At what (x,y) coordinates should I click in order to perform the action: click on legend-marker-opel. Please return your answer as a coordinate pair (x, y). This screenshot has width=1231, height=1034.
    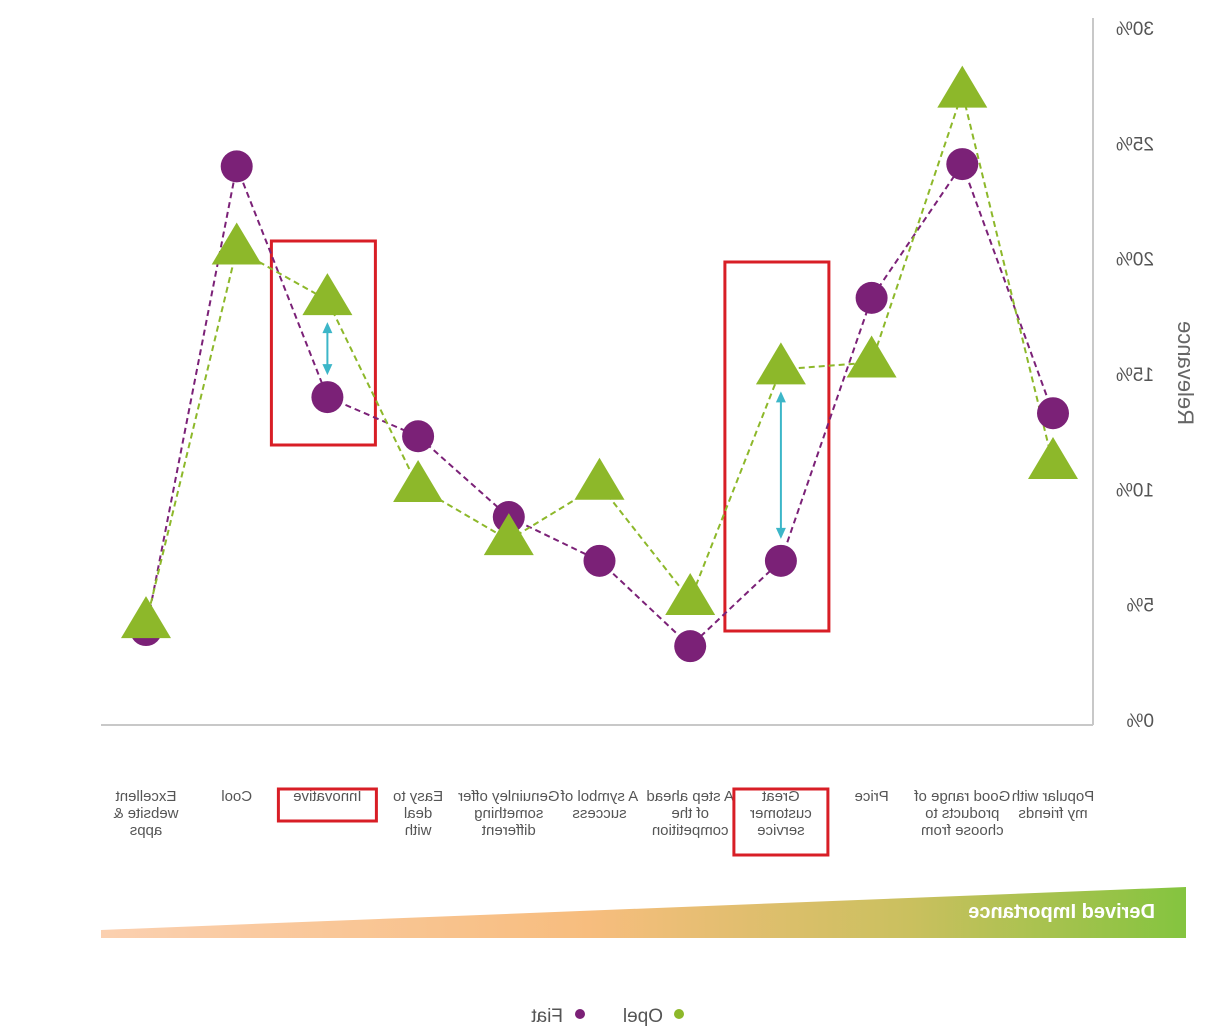
    Looking at the image, I should click on (679, 1014).